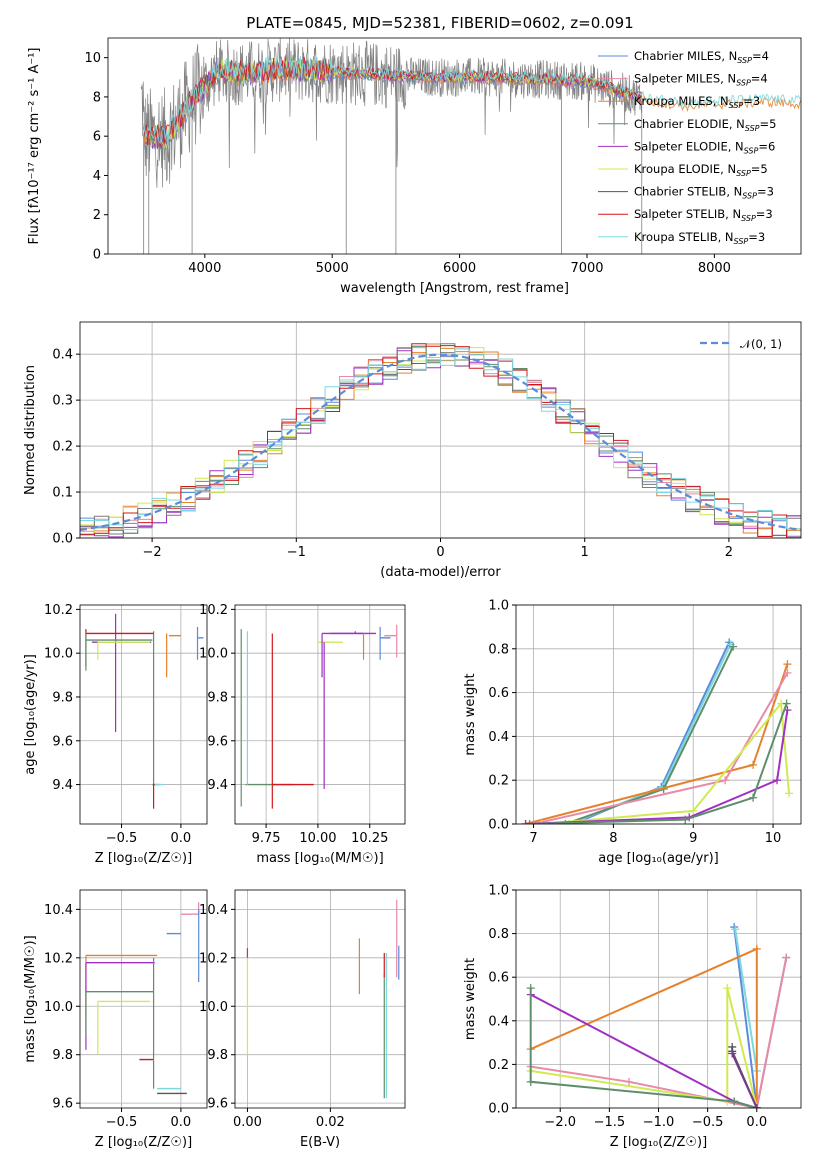 This screenshot has width=819, height=1174. Describe the element at coordinates (217, 785) in the screenshot. I see `y-tick-label: 9.4` at that location.